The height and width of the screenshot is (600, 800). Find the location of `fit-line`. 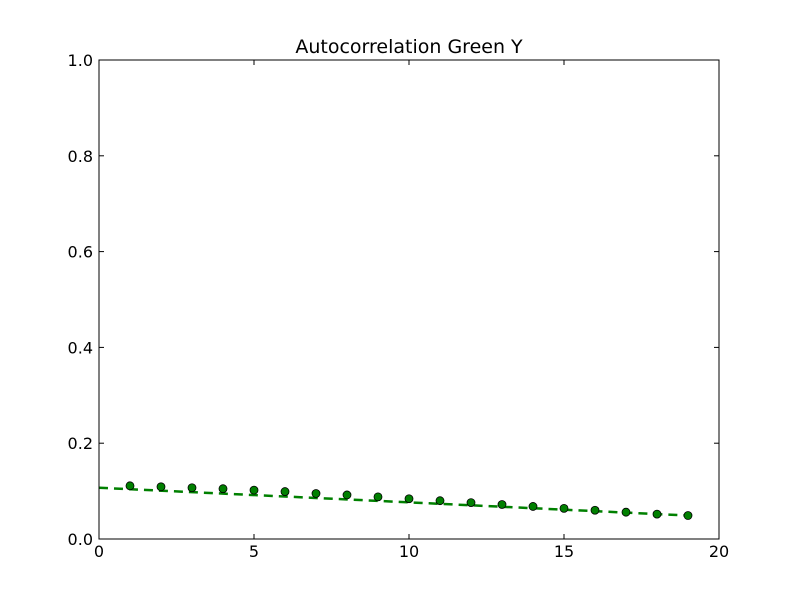

fit-line is located at coordinates (393, 501).